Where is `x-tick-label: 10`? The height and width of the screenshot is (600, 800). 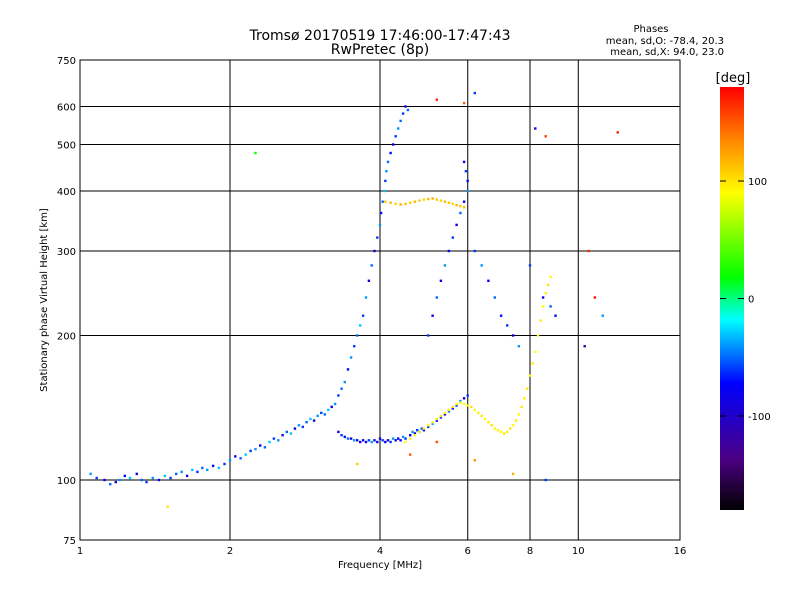
x-tick-label: 10 is located at coordinates (578, 551).